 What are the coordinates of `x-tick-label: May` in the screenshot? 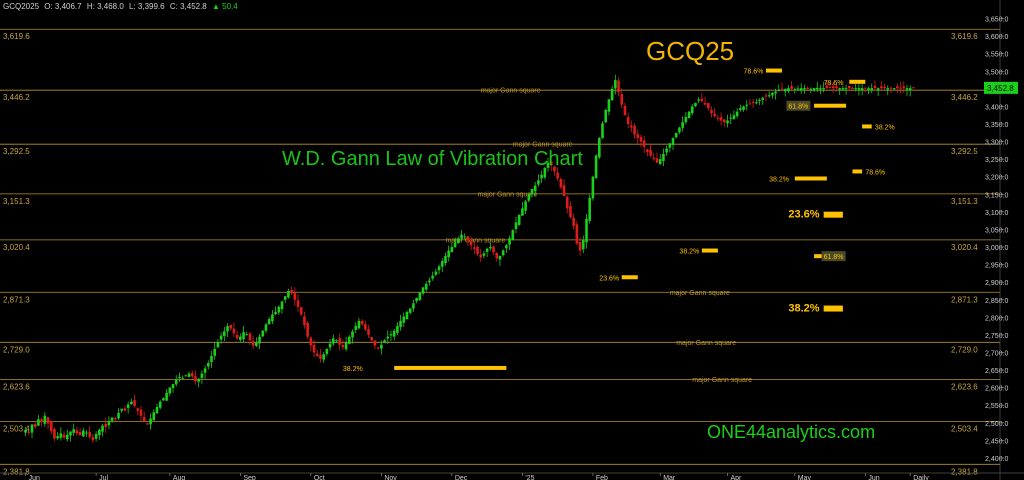 It's located at (805, 477).